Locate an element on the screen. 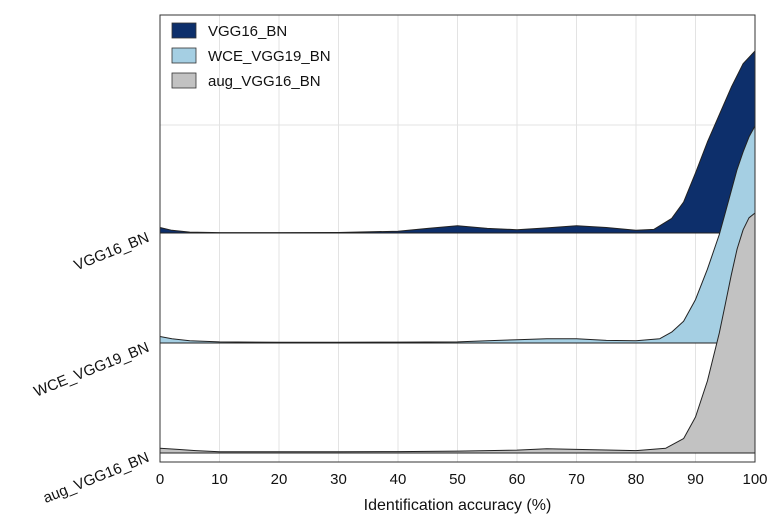 This screenshot has width=772, height=518. legend-label: WCE_VGG19_BN is located at coordinates (269, 56).